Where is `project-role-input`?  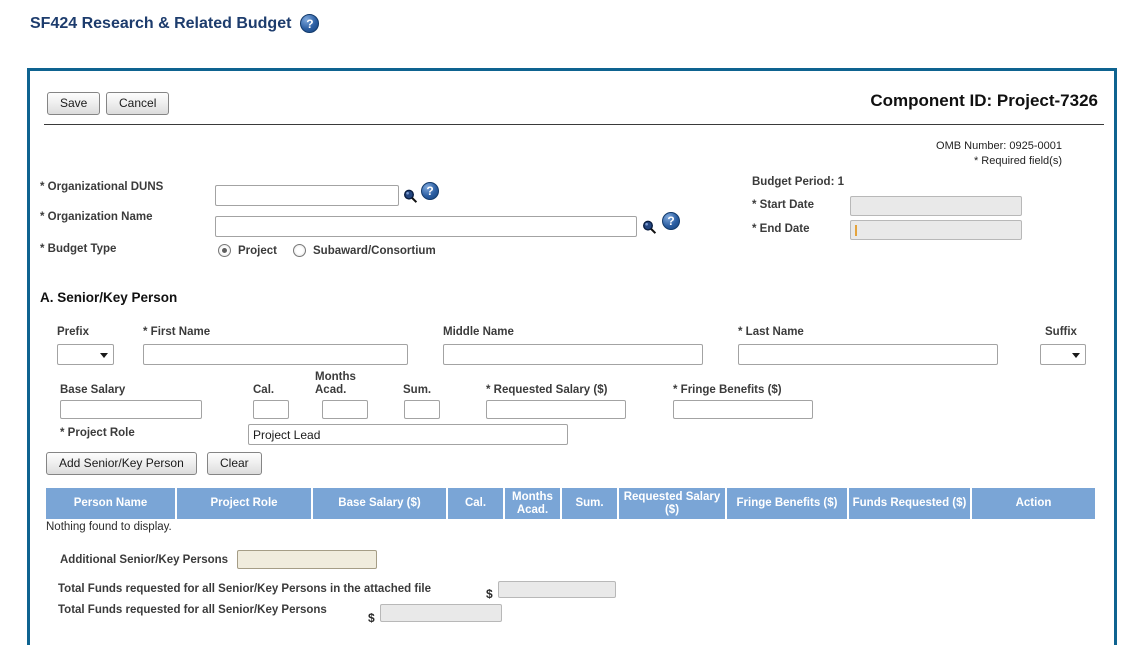 project-role-input is located at coordinates (408, 434).